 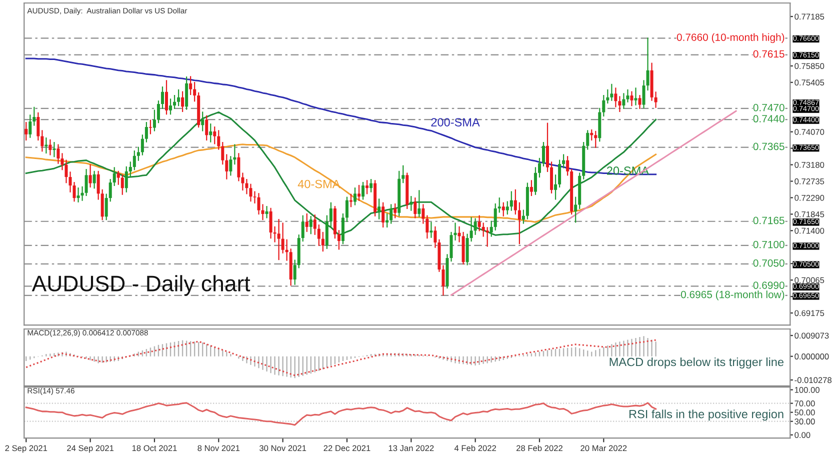 I want to click on annotation: MACD drops below its trigger line, so click(x=697, y=362).